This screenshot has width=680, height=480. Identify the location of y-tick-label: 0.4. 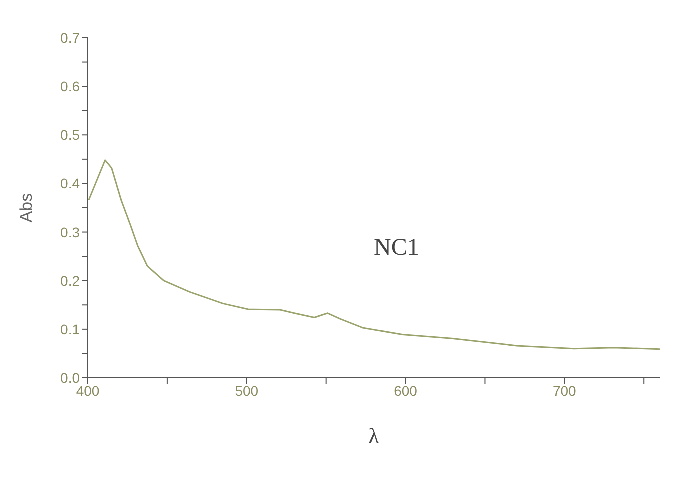
(70, 184).